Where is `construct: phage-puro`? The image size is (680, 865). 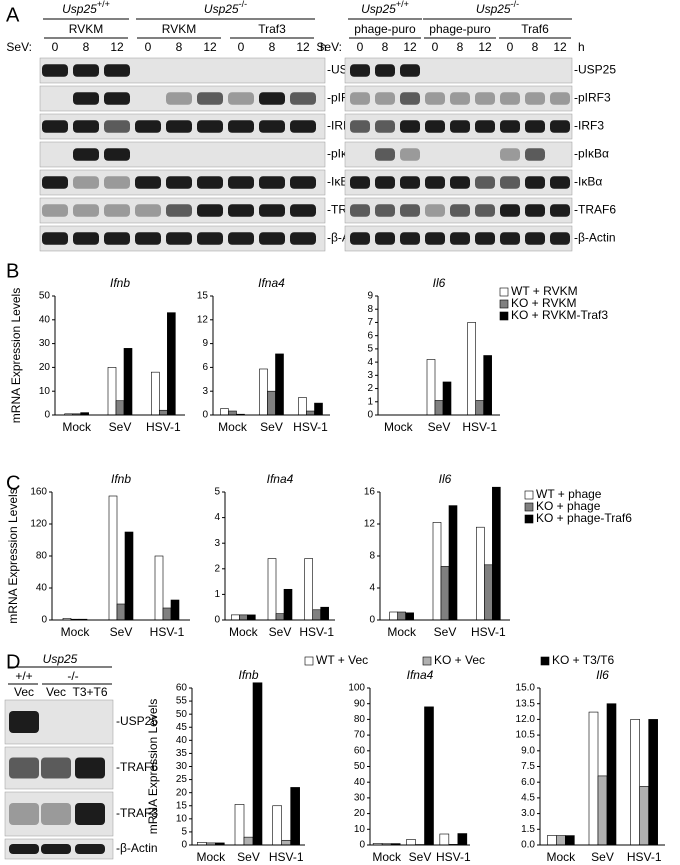 construct: phage-puro is located at coordinates (460, 29).